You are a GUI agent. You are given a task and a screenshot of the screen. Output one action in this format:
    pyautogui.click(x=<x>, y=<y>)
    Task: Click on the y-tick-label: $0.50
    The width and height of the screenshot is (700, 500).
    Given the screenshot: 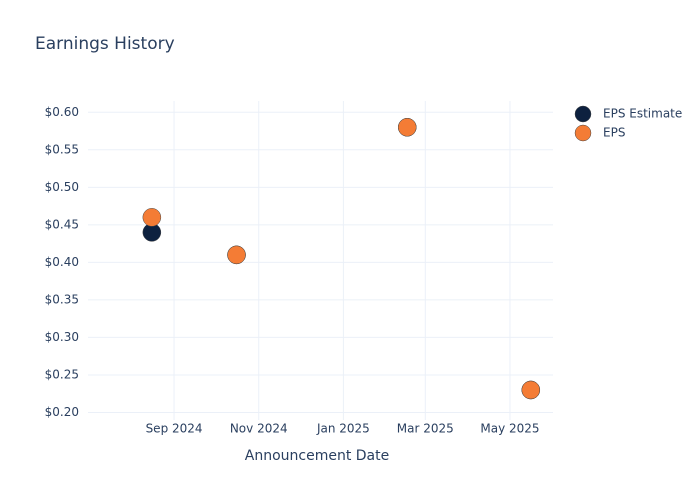 What is the action you would take?
    pyautogui.click(x=62, y=187)
    